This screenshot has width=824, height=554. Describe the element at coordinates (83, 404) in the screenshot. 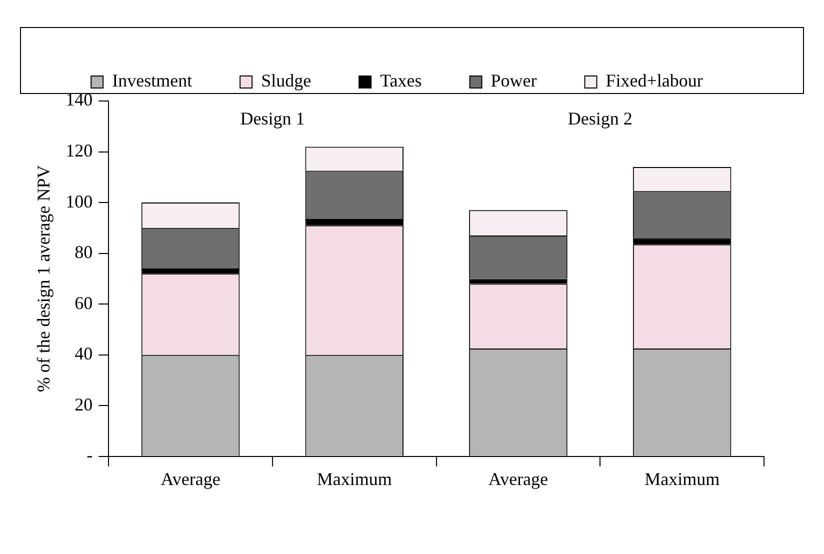

I see `y-tick-label: 20` at that location.